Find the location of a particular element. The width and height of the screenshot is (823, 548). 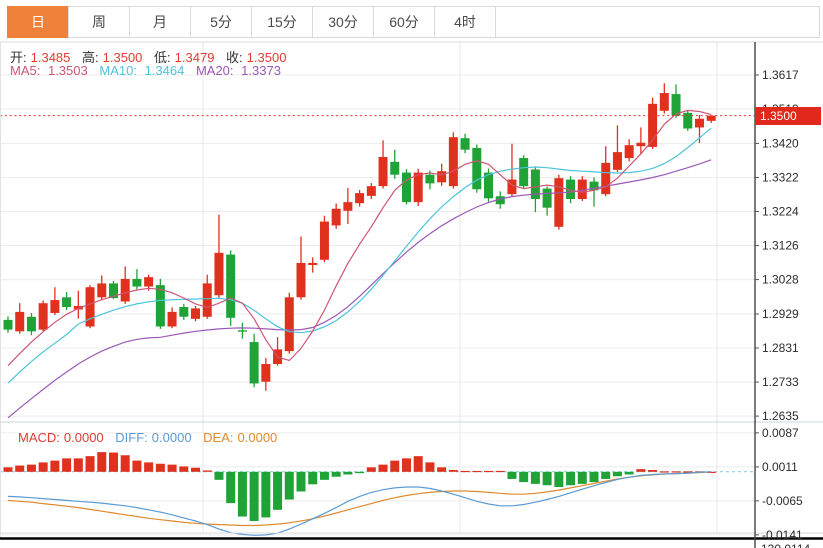

svg-text: 1.3224 is located at coordinates (780, 212).